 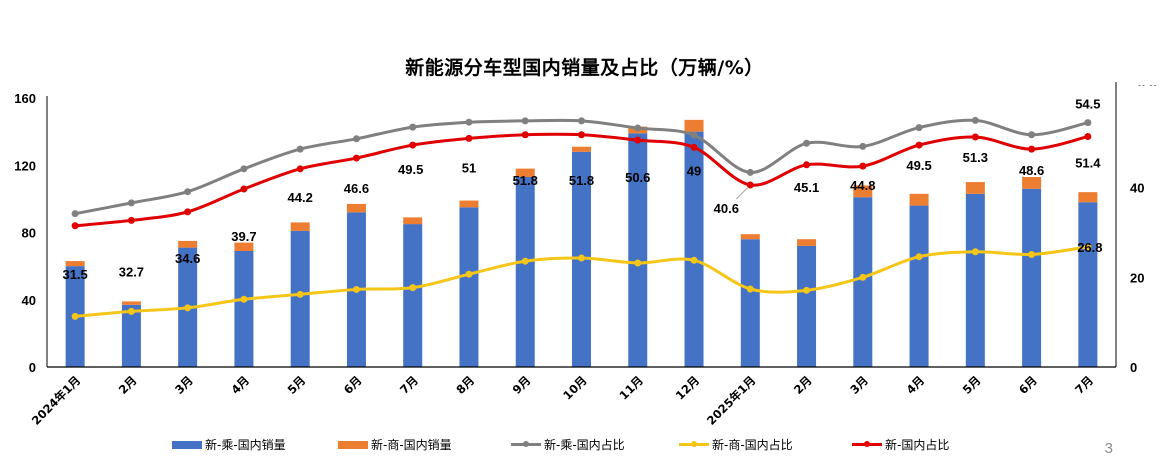 What do you see at coordinates (1108, 448) in the screenshot?
I see `page-number: 3` at bounding box center [1108, 448].